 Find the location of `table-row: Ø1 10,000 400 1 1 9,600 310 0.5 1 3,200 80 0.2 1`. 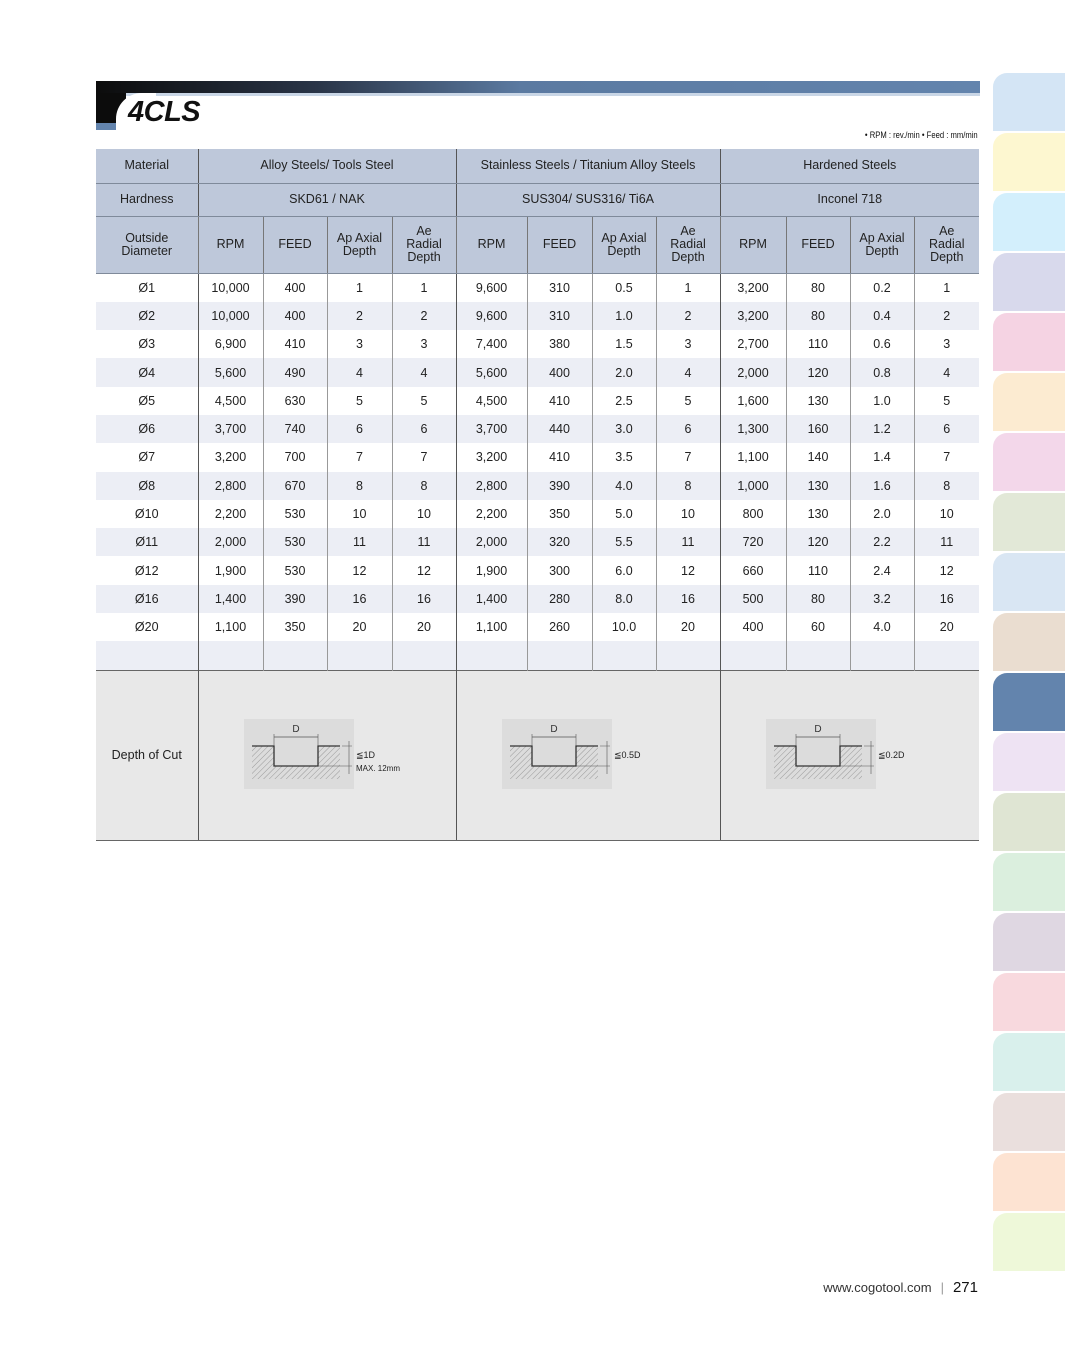

table-row: Ø1 10,000 400 1 1 9,600 310 0.5 1 3,200 80 0.2 1 is located at coordinates (537, 287).